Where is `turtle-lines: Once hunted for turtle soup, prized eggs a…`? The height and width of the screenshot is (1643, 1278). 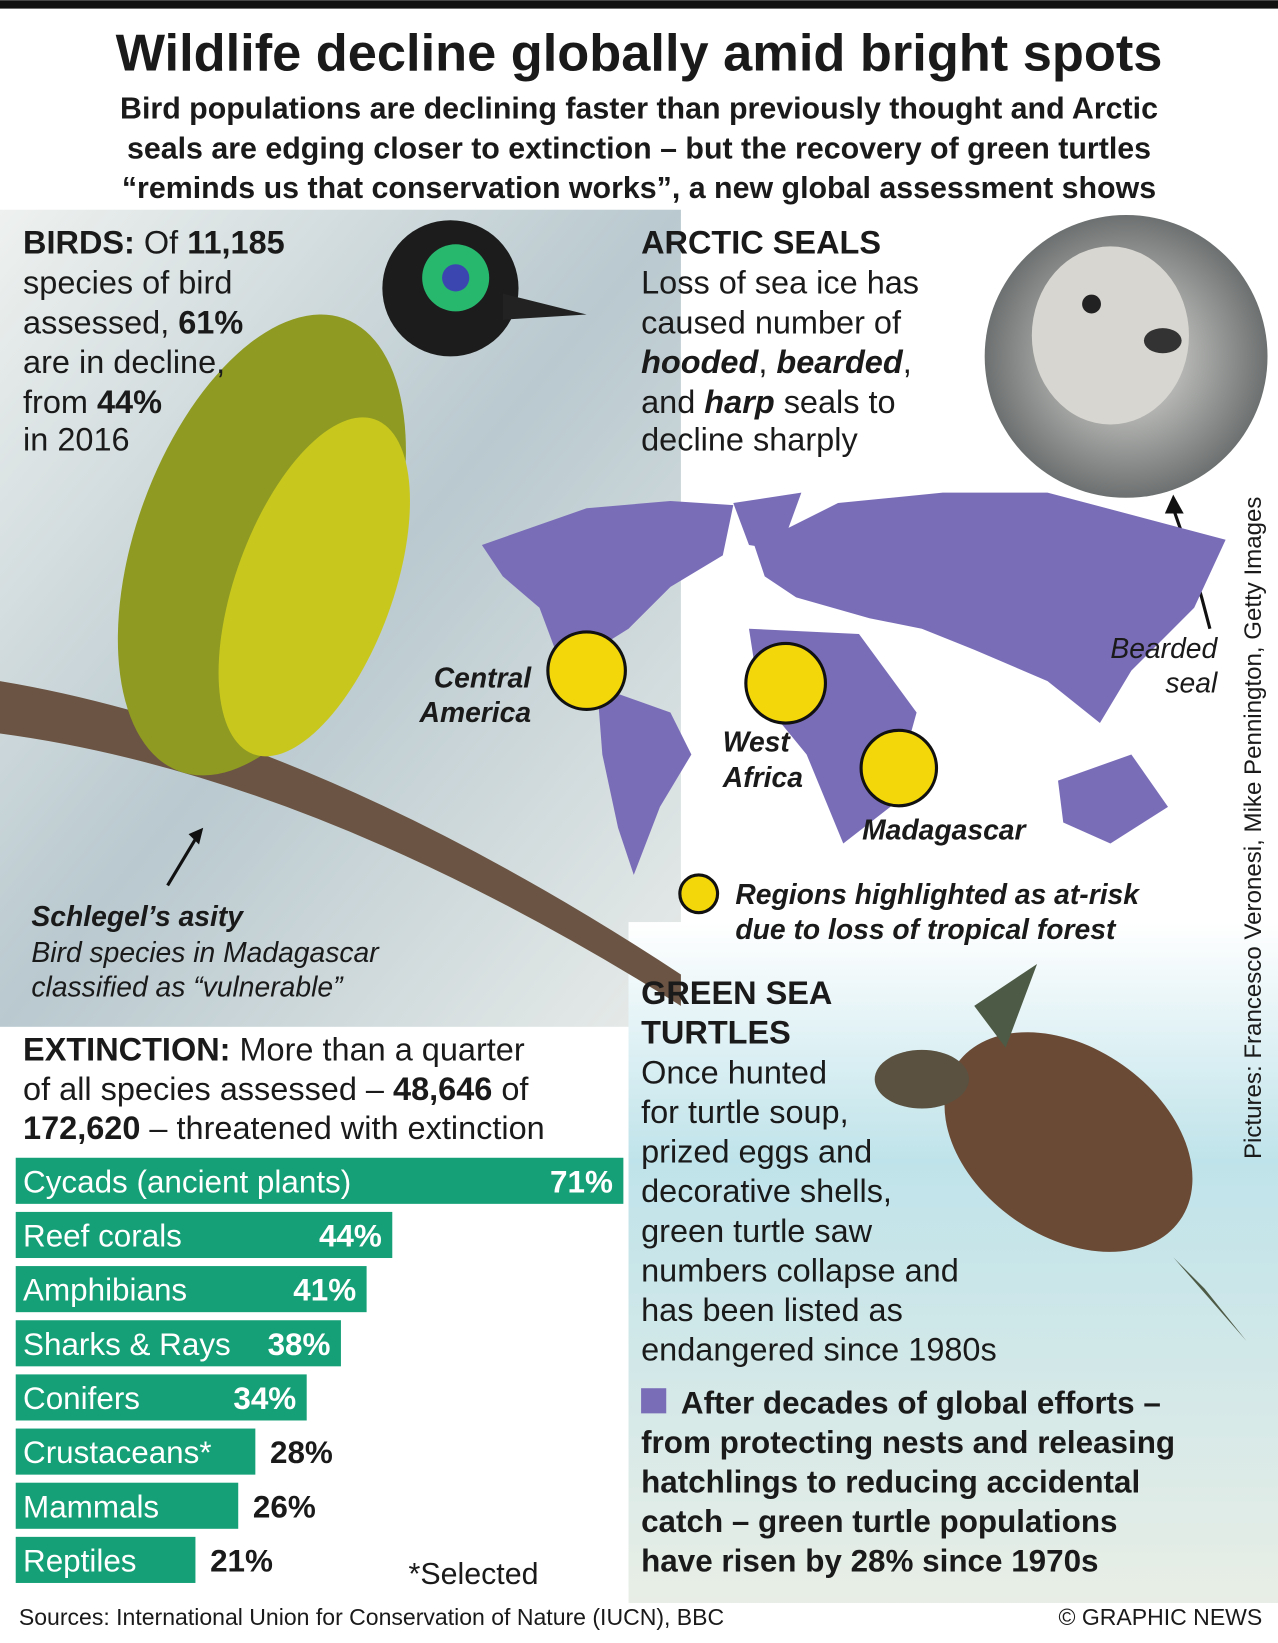
turtle-lines: Once hunted for turtle soup, prized eggs a… is located at coordinates (819, 1210).